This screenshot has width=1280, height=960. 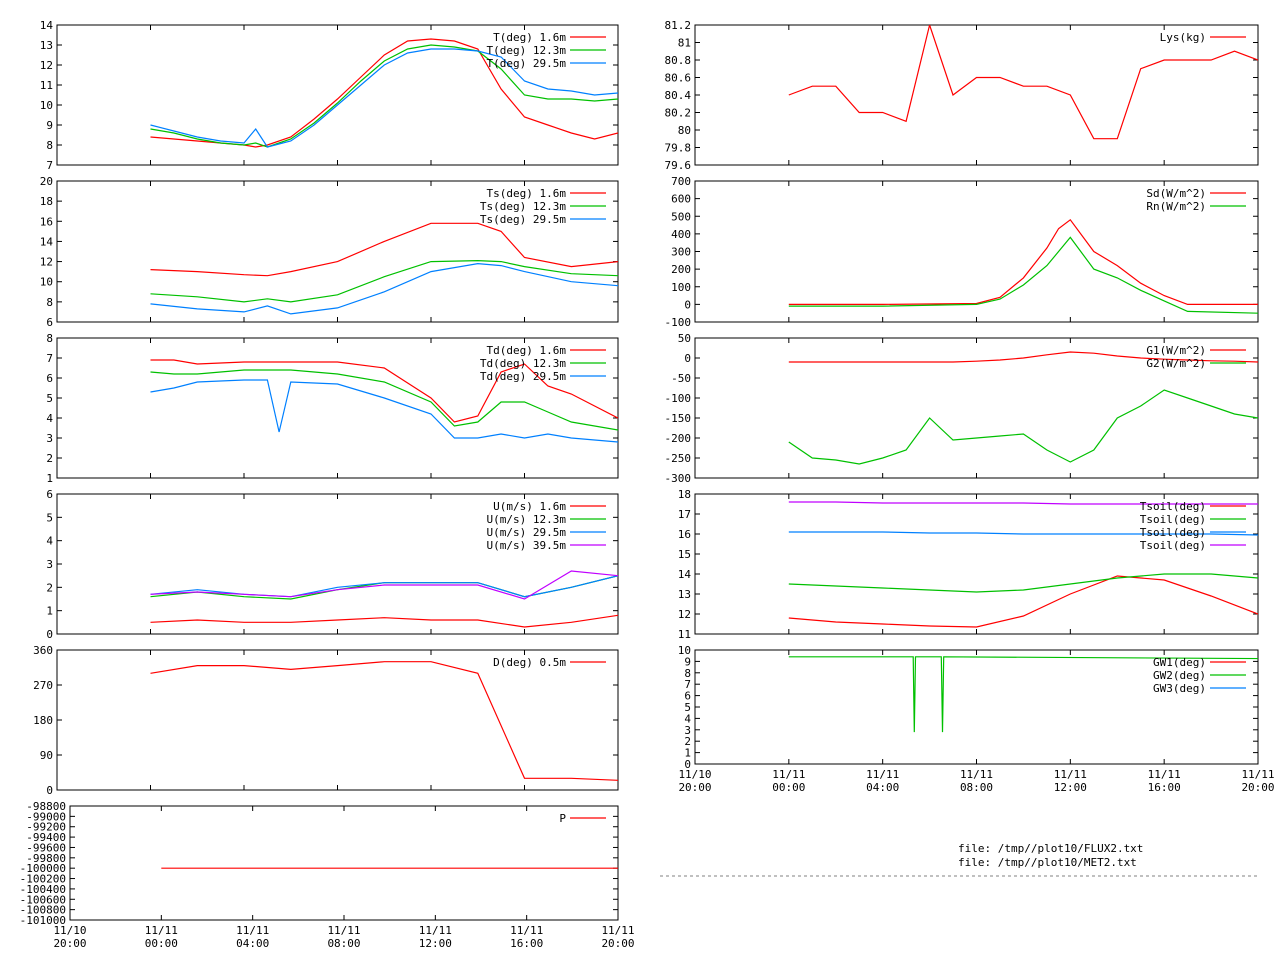 What do you see at coordinates (527, 193) in the screenshot?
I see `legend-label: Ts(deg) 1.6m` at bounding box center [527, 193].